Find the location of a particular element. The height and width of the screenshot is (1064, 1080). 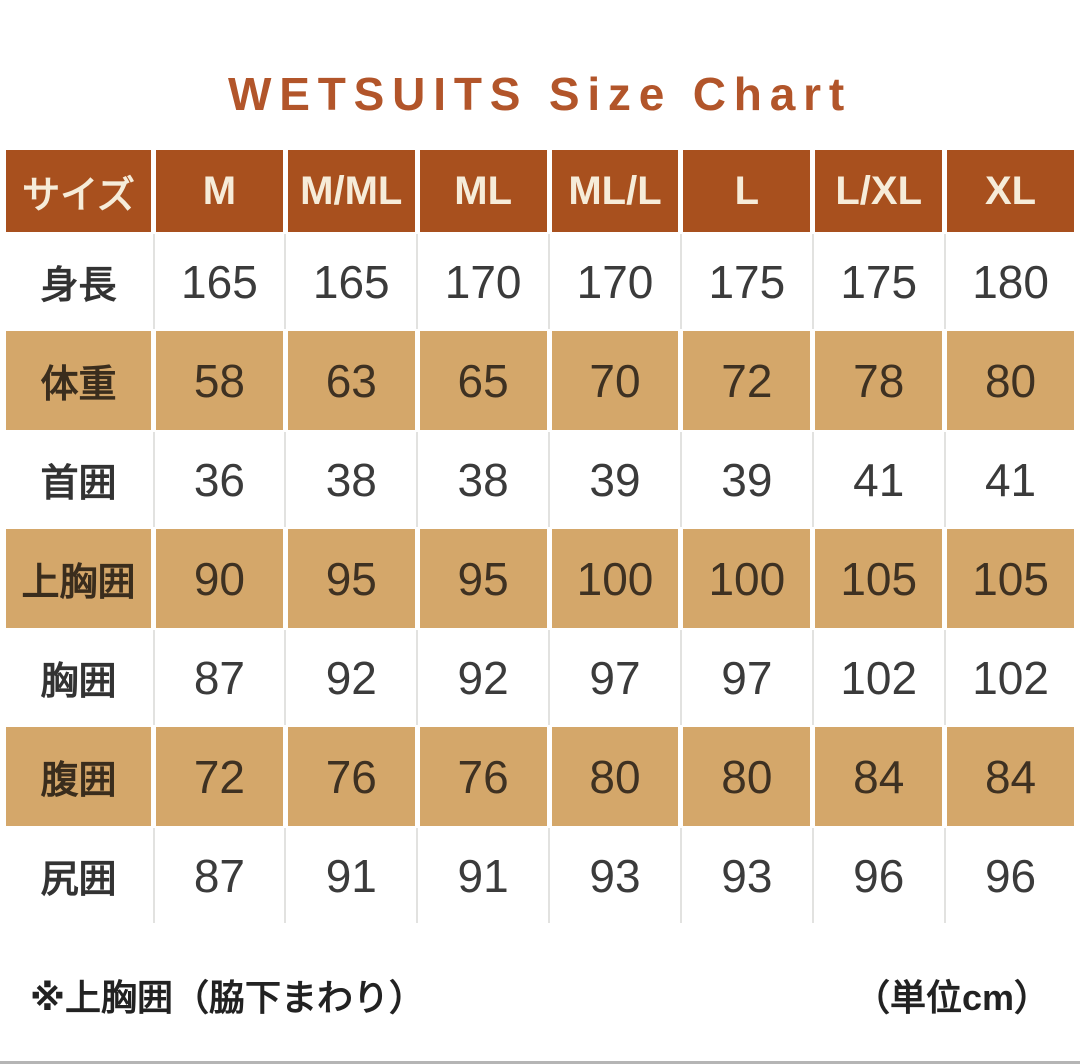

table-row-chest: 胸囲 87 92 92 97 97 102 102 is located at coordinates (540, 677).